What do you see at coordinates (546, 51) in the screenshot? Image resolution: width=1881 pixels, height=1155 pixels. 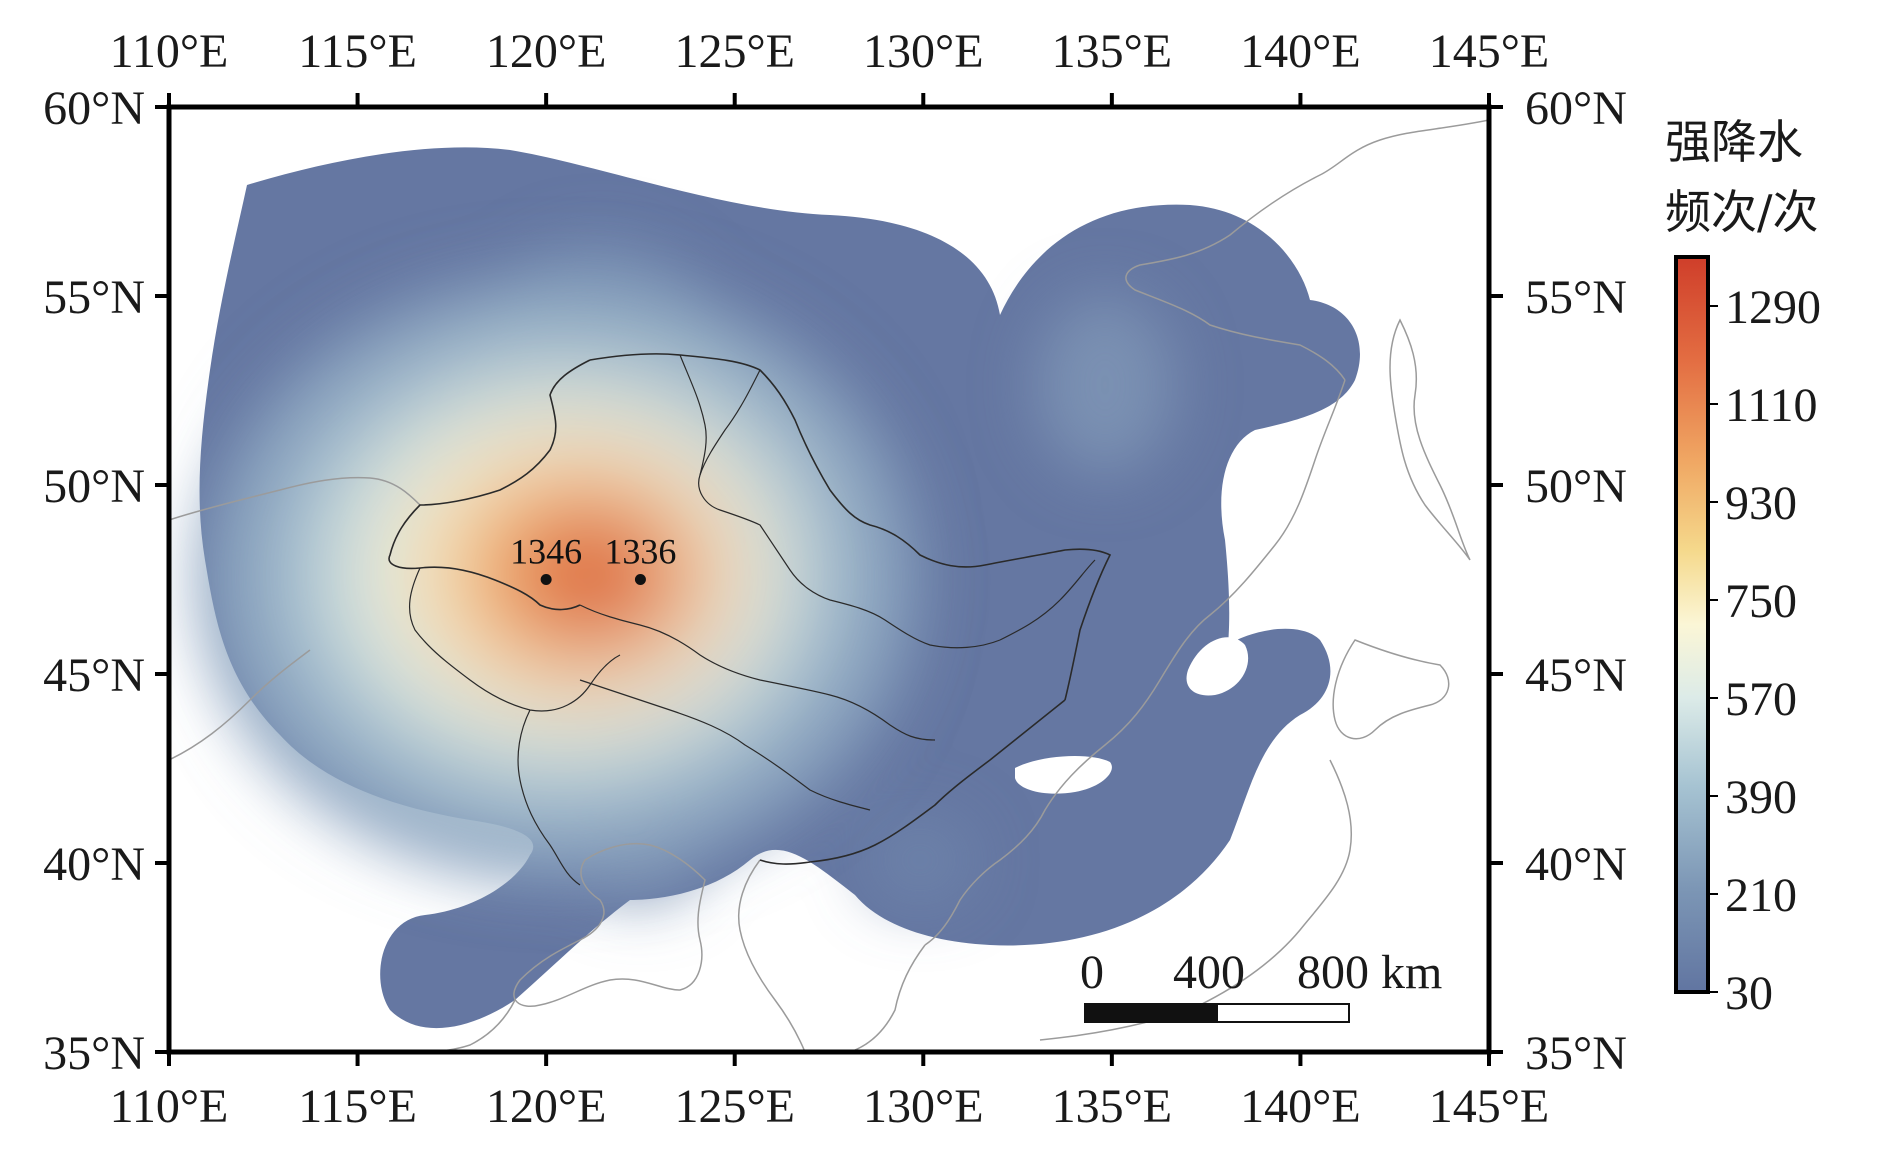 I see `lon-tick-label-top: 120°E` at bounding box center [546, 51].